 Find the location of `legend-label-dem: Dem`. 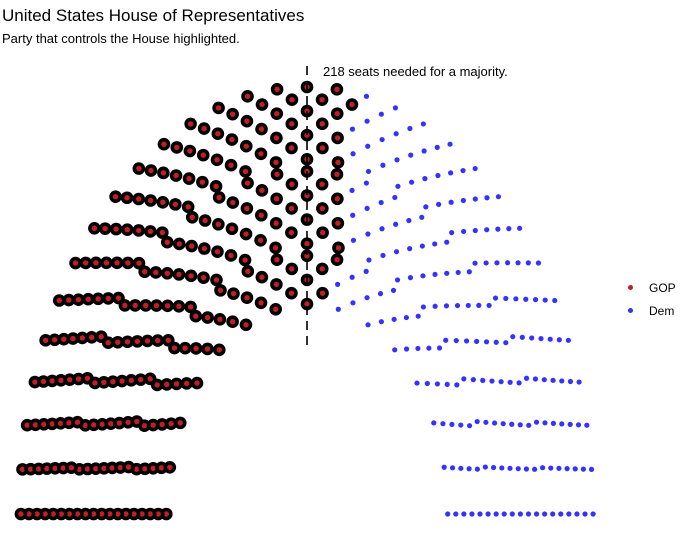

legend-label-dem: Dem is located at coordinates (662, 310).